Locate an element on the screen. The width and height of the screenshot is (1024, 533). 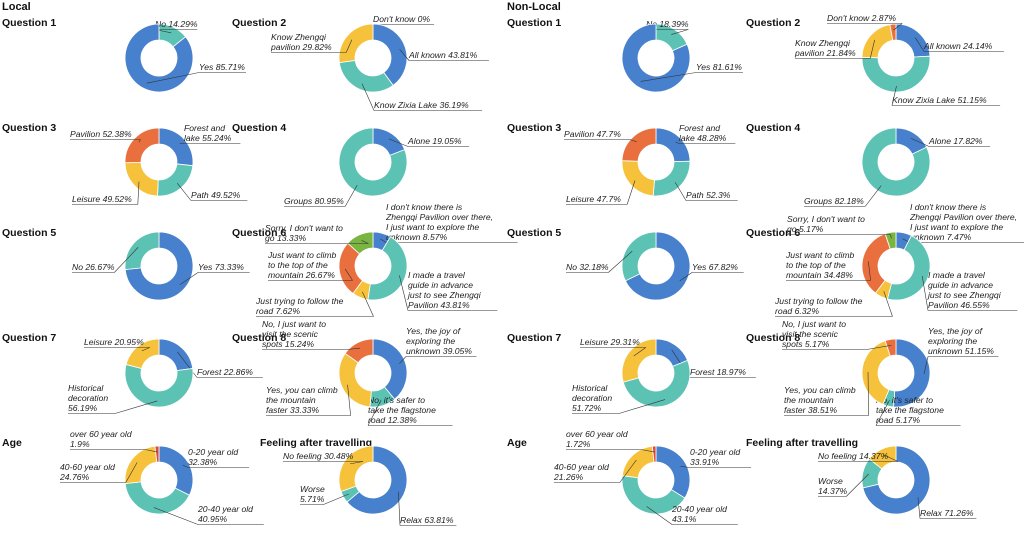
slice-label: No 32.18% is located at coordinates (587, 267).